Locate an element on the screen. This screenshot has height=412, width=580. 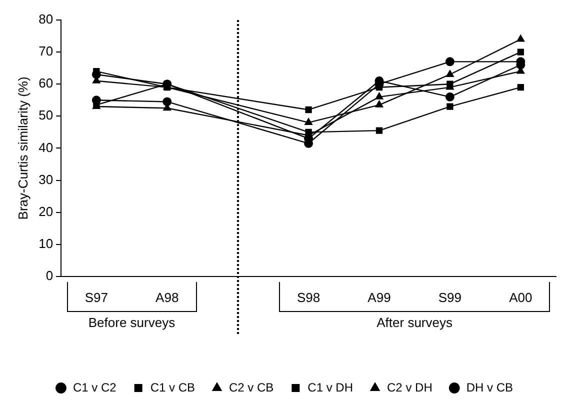
y-tick-label: 20 is located at coordinates (46, 211).